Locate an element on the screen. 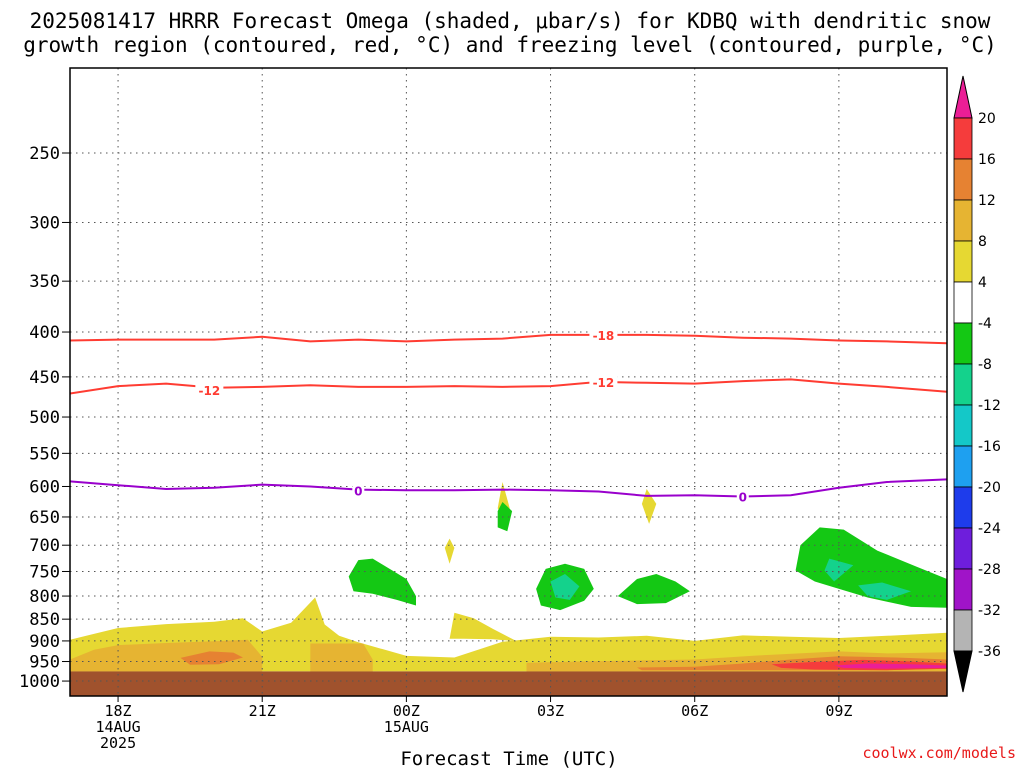  colorbar-label-0: 20 is located at coordinates (987, 119).